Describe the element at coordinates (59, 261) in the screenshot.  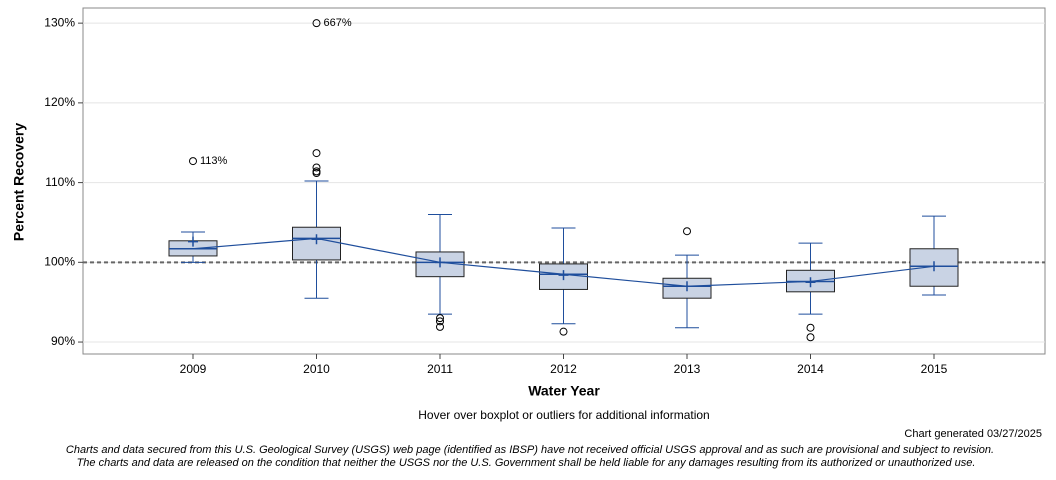
I see `y-tick-label: 100%` at that location.